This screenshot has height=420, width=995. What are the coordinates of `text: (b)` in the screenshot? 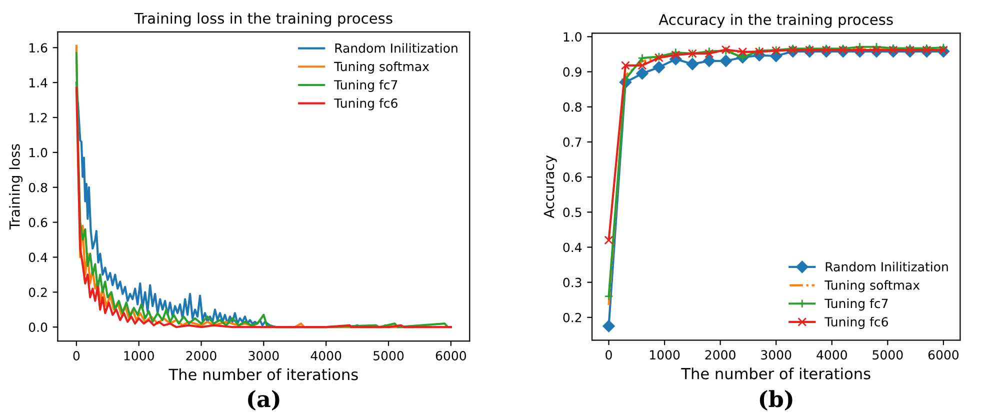 It's located at (776, 400).